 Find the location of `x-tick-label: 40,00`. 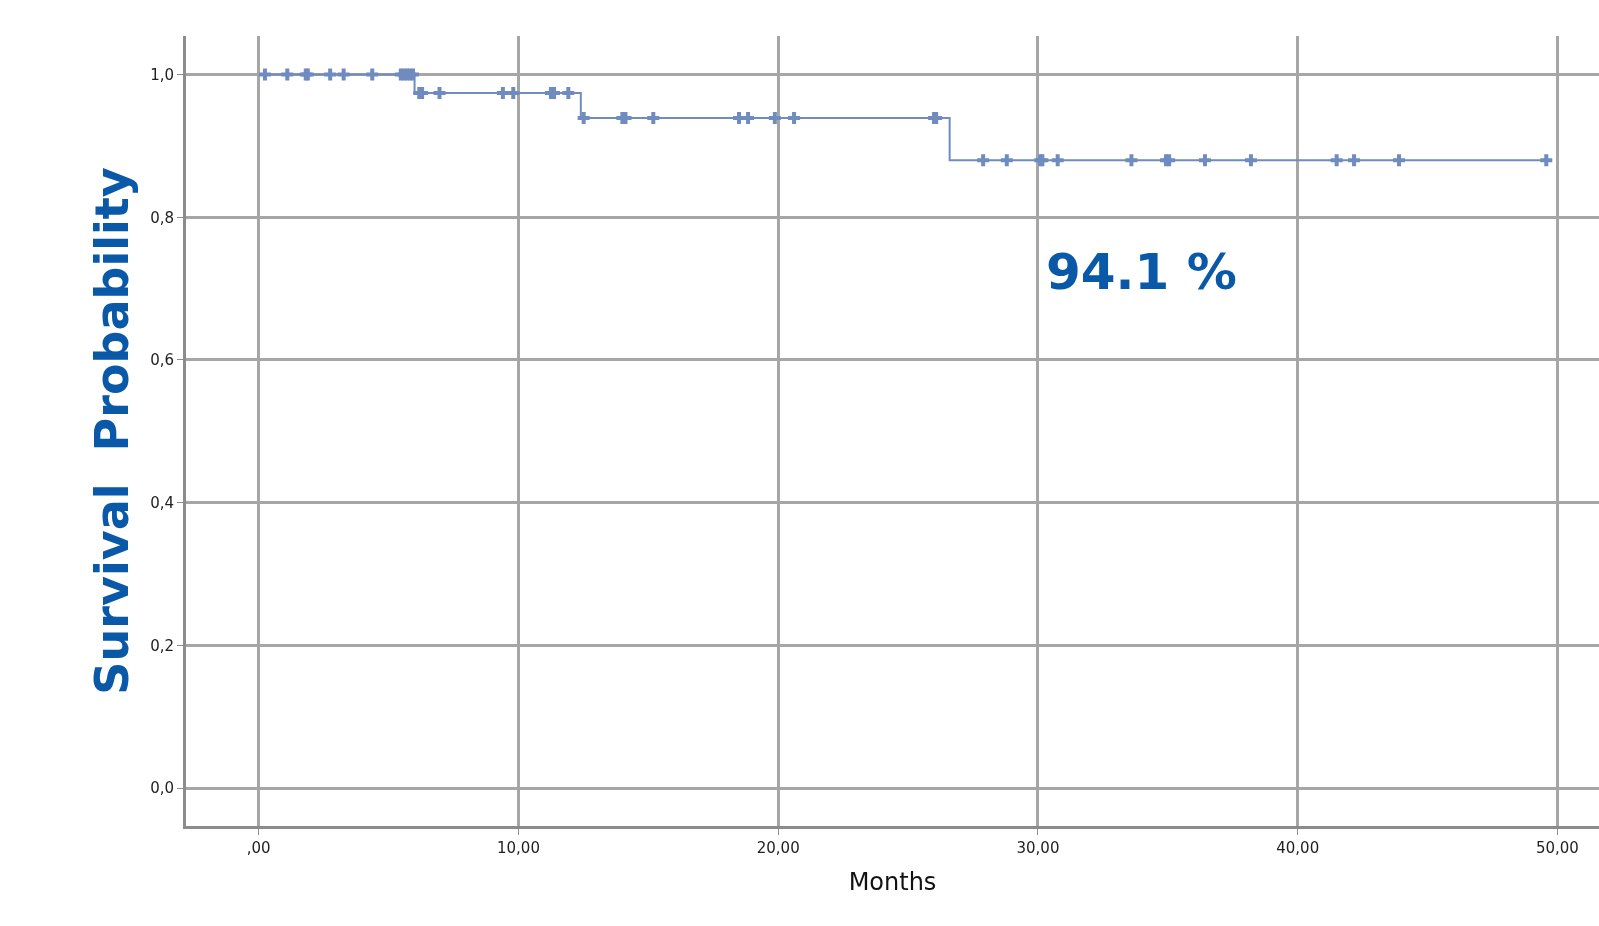

x-tick-label: 40,00 is located at coordinates (1298, 848).